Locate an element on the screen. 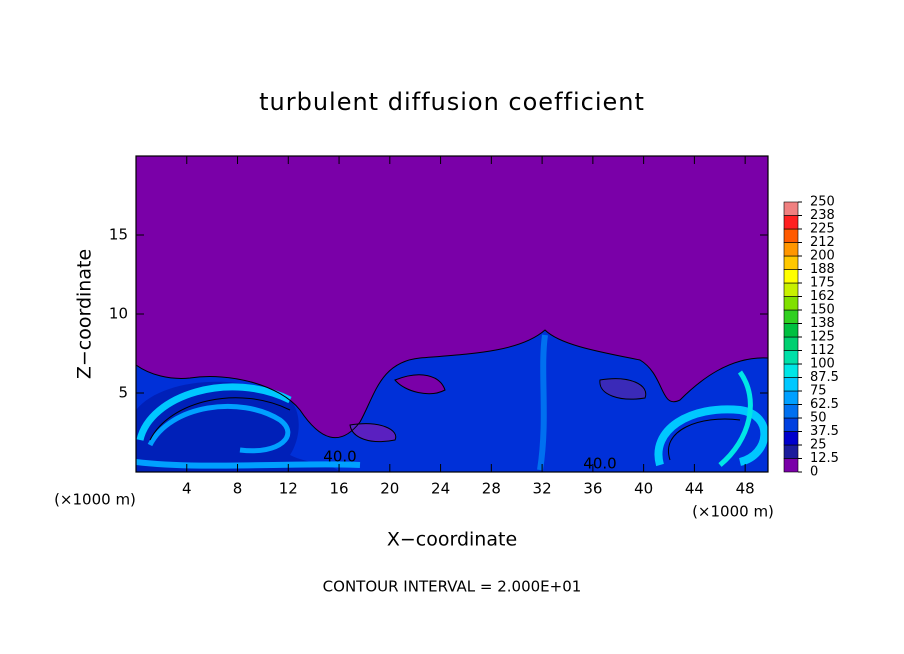 The width and height of the screenshot is (904, 654). x-tick-label: 48 is located at coordinates (745, 489).